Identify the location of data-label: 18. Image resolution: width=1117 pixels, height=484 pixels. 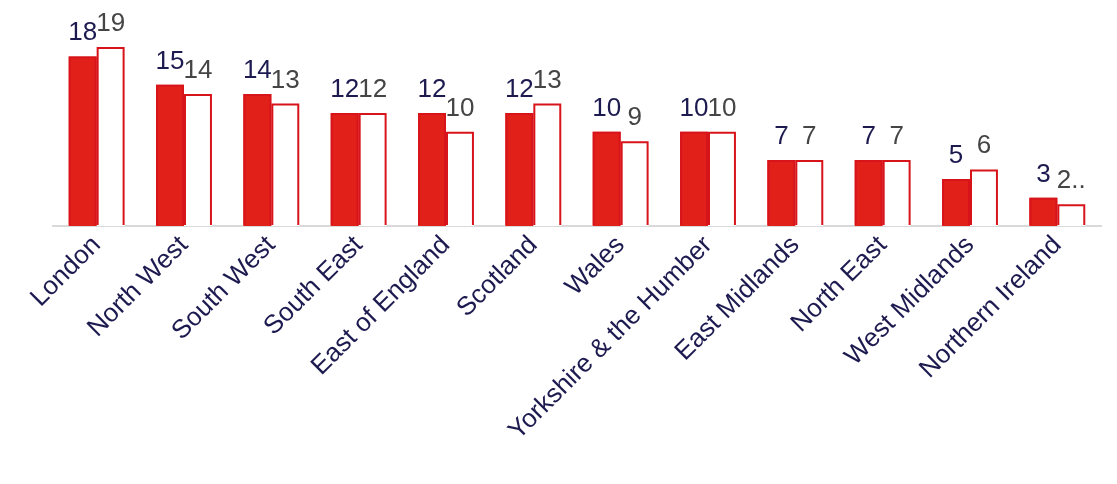
(83, 31).